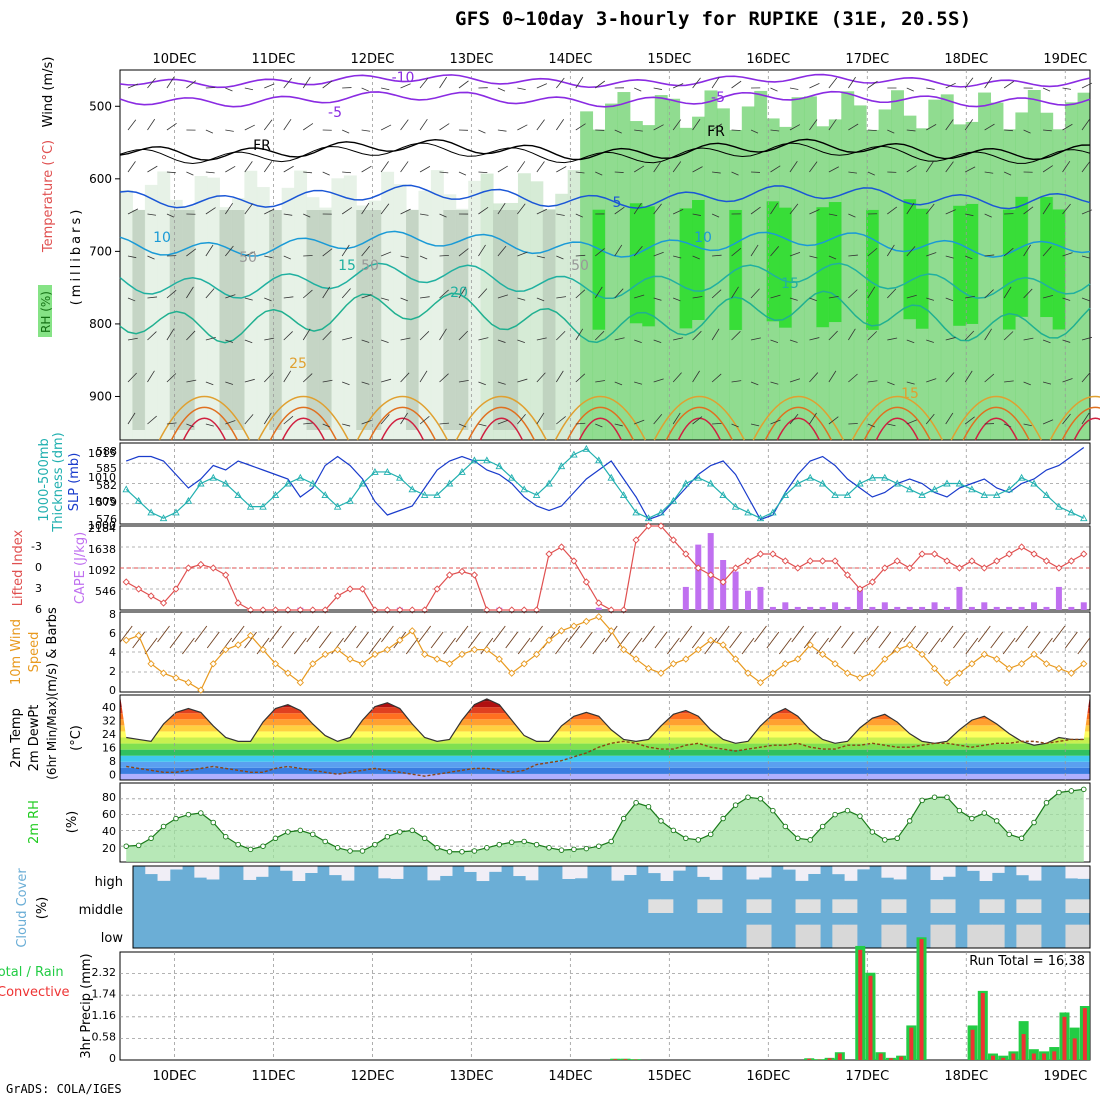  I want to click on y-tick-label: 800, so click(100, 324).